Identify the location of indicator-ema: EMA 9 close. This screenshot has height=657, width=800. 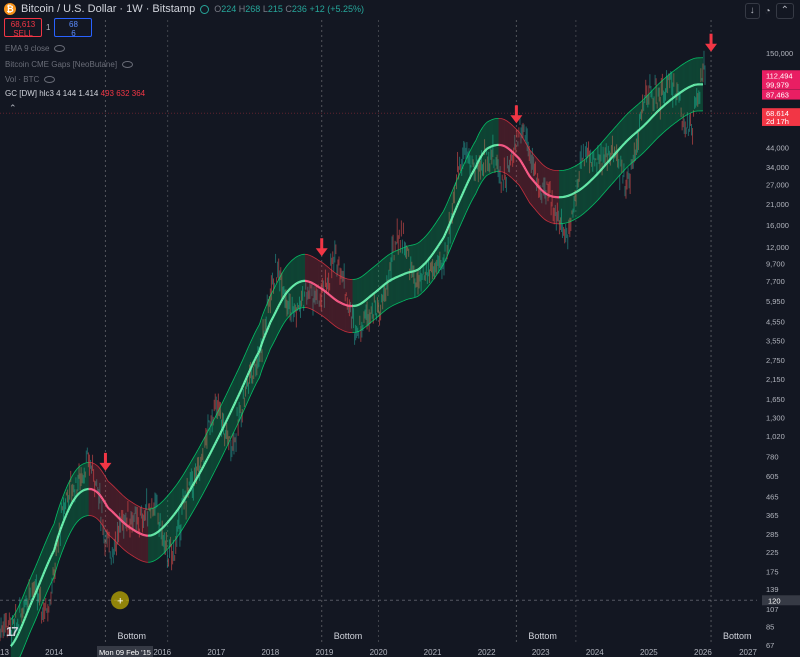
(35, 48).